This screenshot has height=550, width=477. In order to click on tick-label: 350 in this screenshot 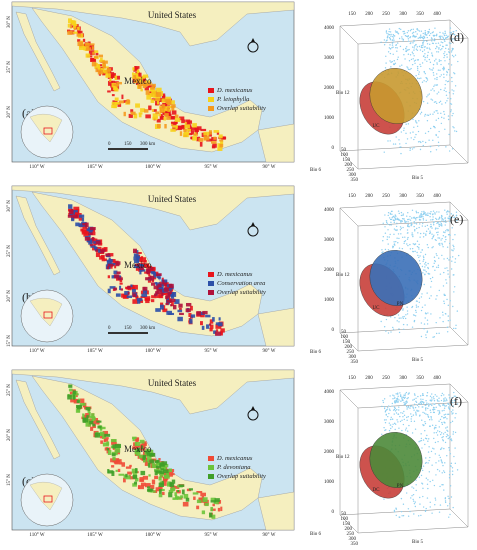, I will do `click(420, 14)`.